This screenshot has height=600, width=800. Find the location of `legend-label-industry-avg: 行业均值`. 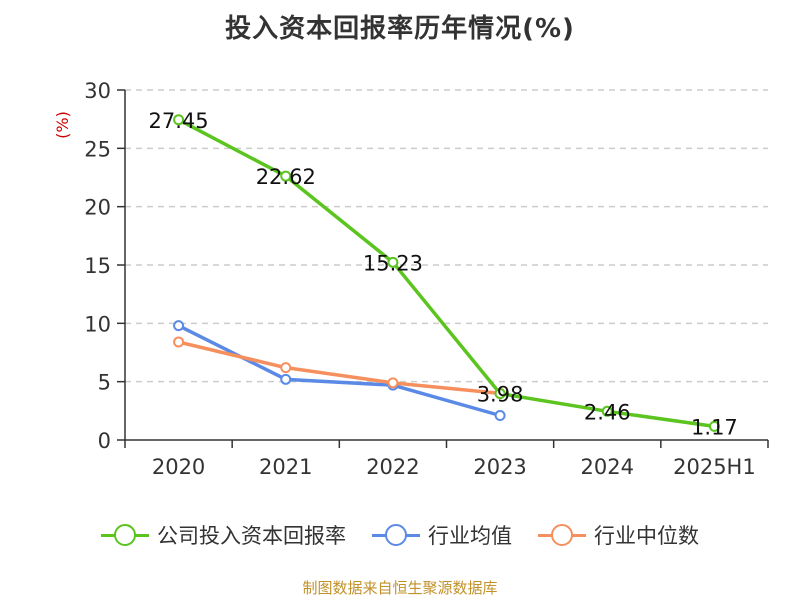

legend-label-industry-avg: 行业均值 is located at coordinates (470, 536).